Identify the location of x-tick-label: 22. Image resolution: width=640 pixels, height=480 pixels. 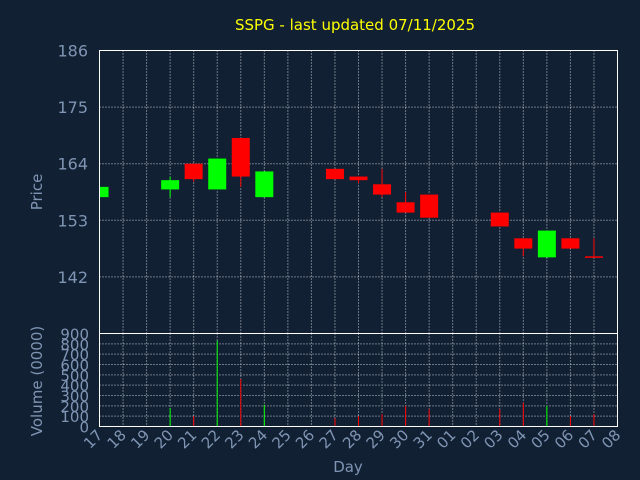
(211, 439).